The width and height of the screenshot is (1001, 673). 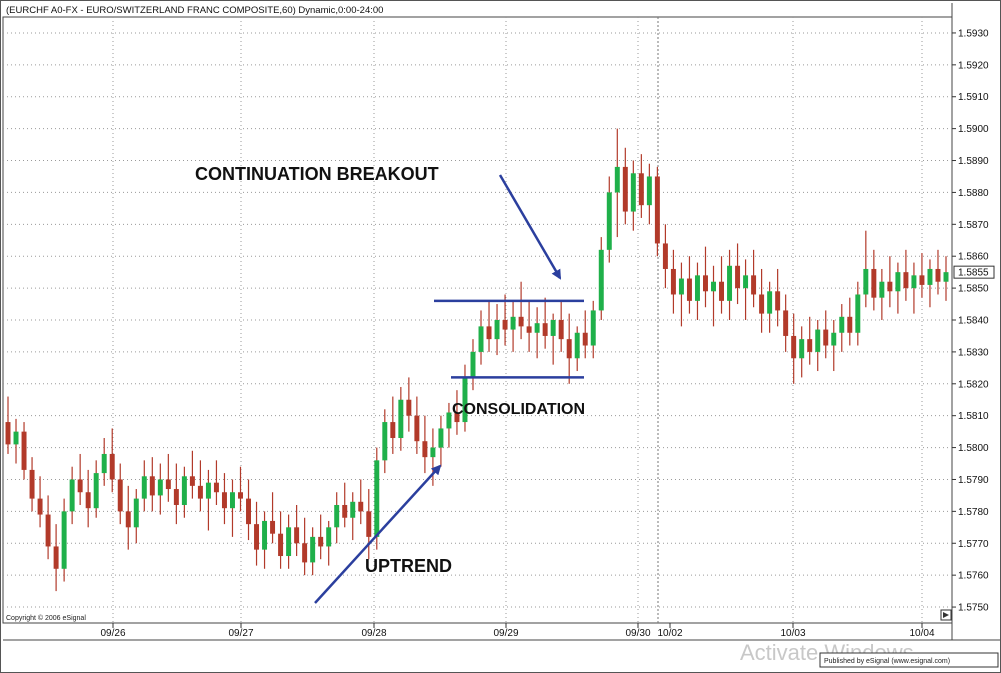 What do you see at coordinates (973, 129) in the screenshot?
I see `y-tick-label: 1.5900` at bounding box center [973, 129].